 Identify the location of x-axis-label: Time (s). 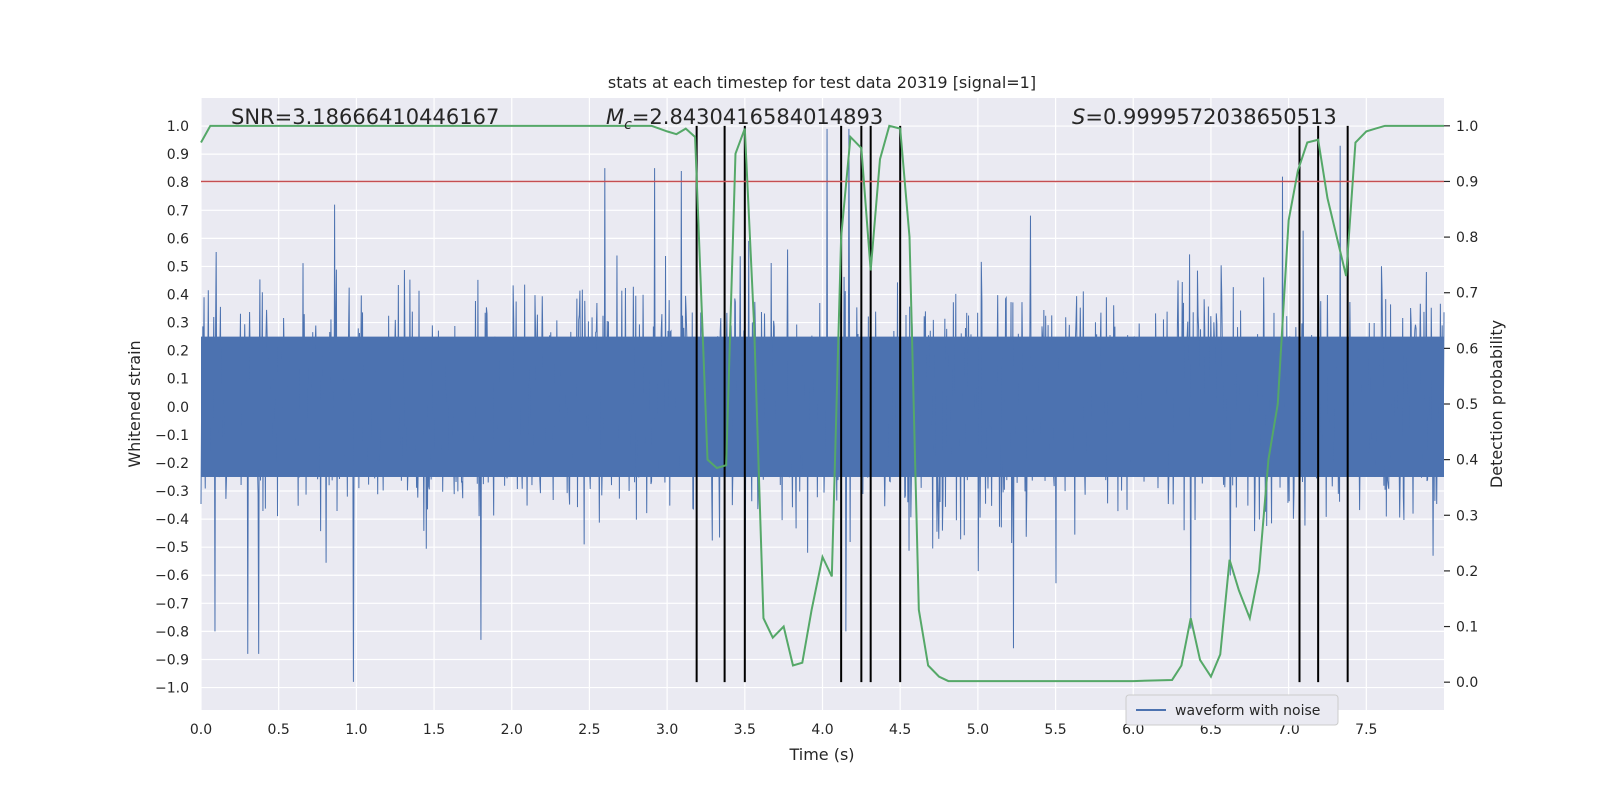
(821, 754).